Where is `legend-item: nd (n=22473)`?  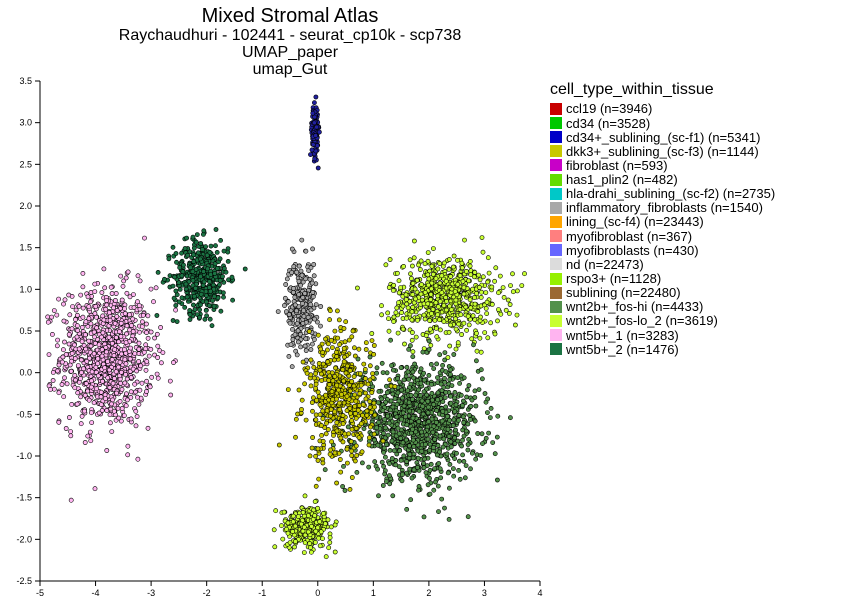
legend-item: nd (n=22473) is located at coordinates (700, 264).